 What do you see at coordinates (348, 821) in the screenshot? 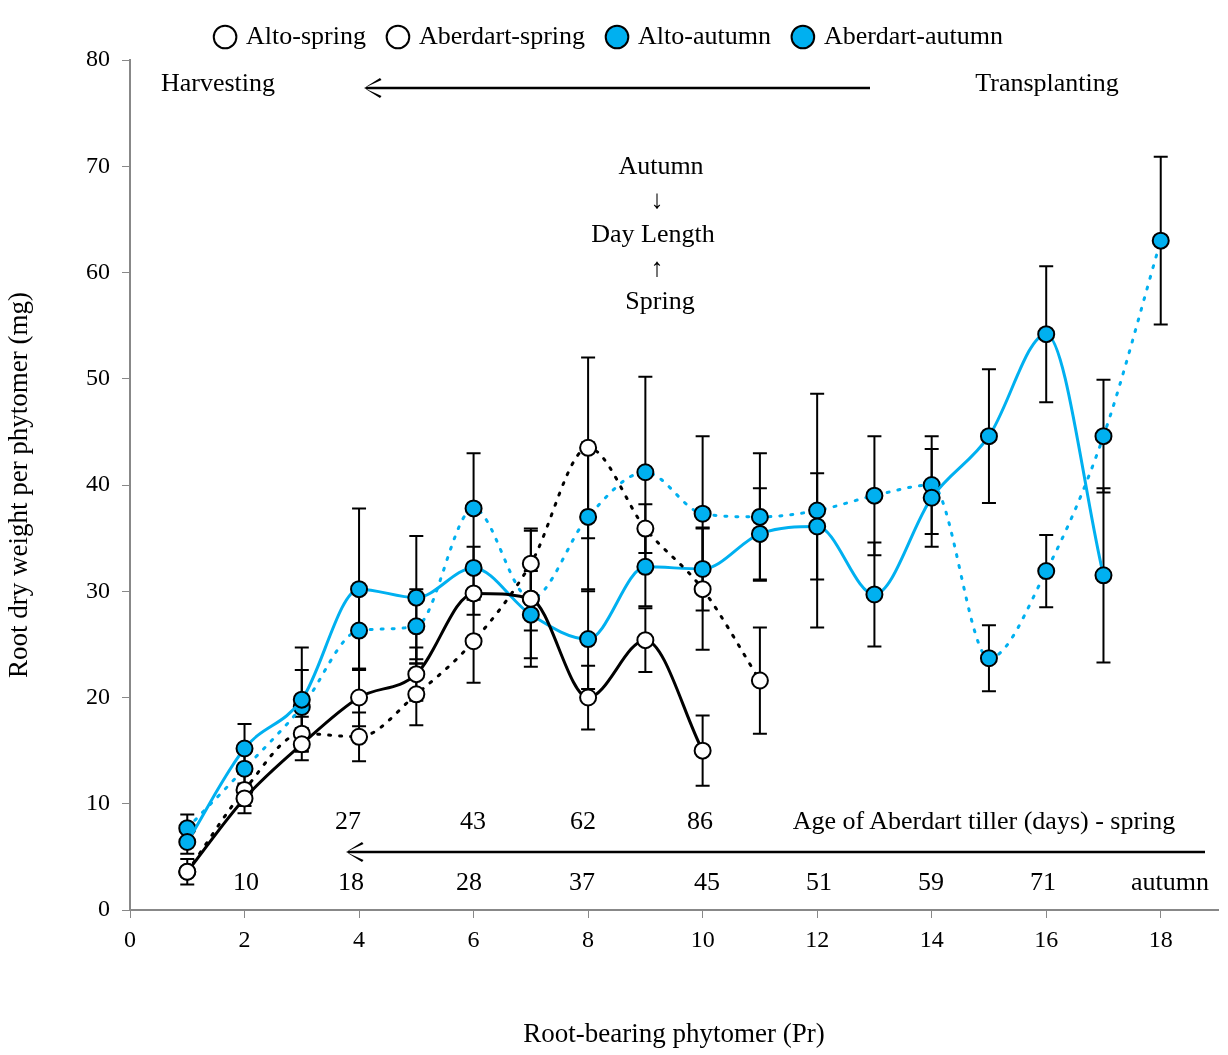
I see `annotation: 27` at bounding box center [348, 821].